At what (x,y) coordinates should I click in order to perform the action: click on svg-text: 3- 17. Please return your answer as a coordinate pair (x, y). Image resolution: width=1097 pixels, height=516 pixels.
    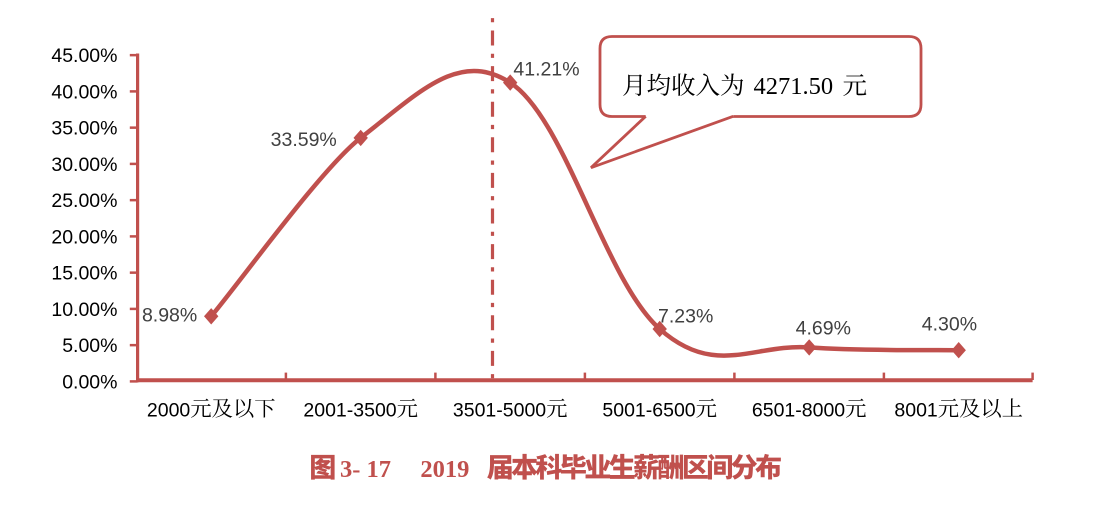
    Looking at the image, I should click on (365, 469).